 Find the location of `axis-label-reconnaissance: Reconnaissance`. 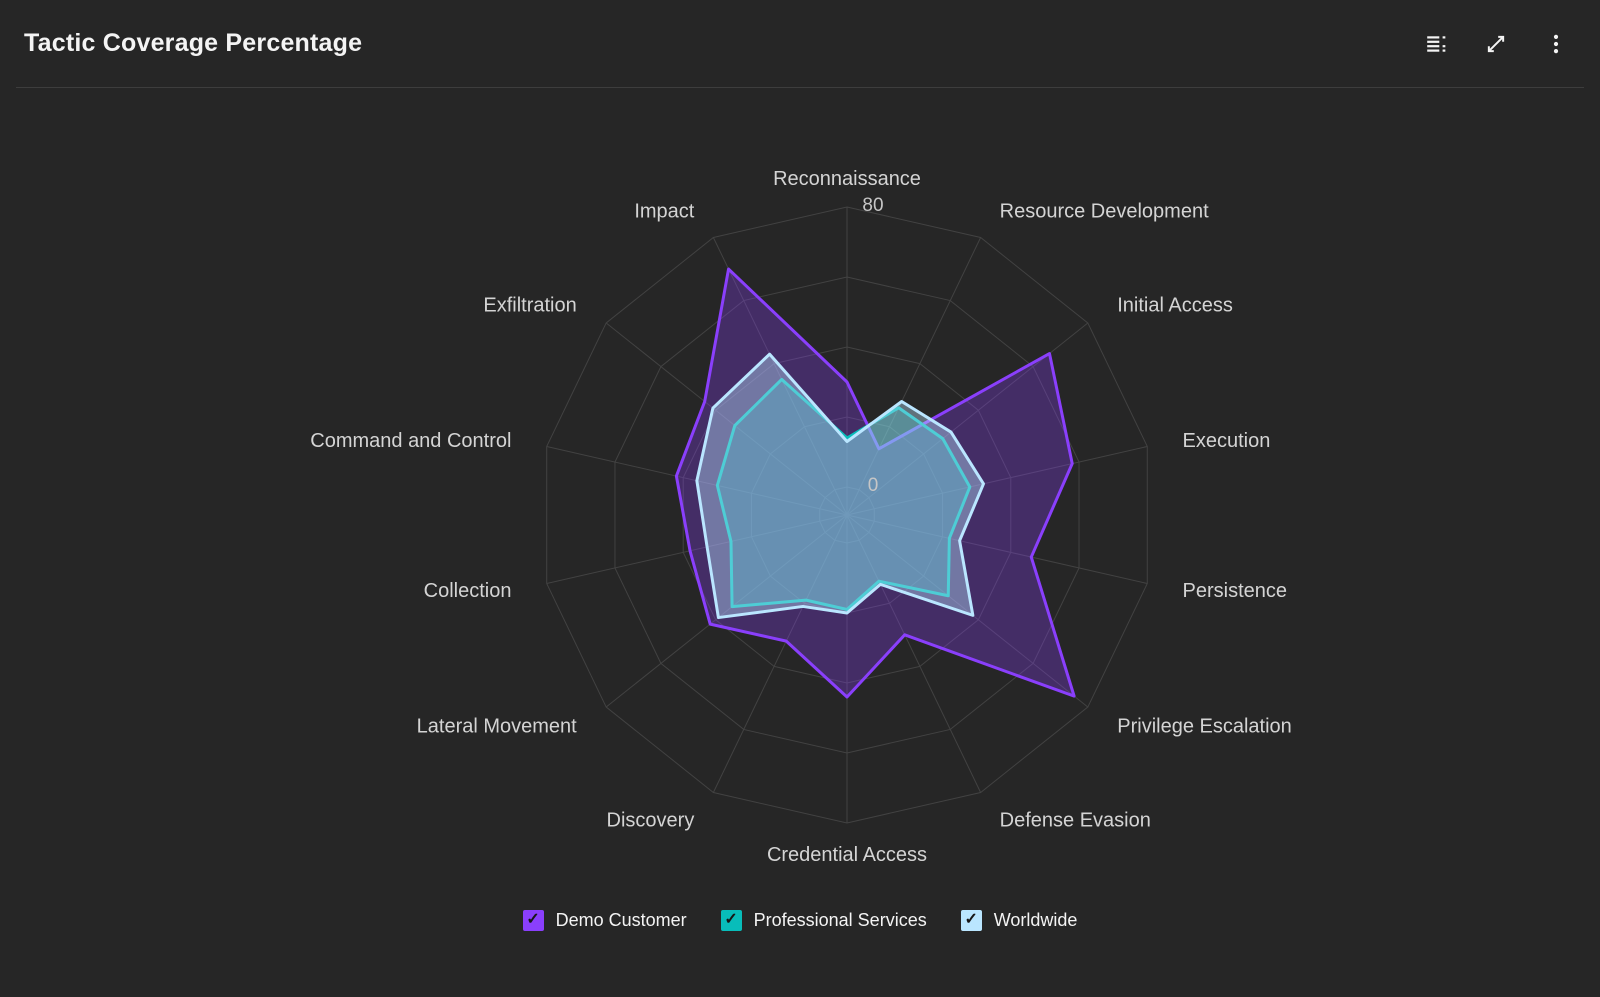

axis-label-reconnaissance: Reconnaissance is located at coordinates (847, 179).